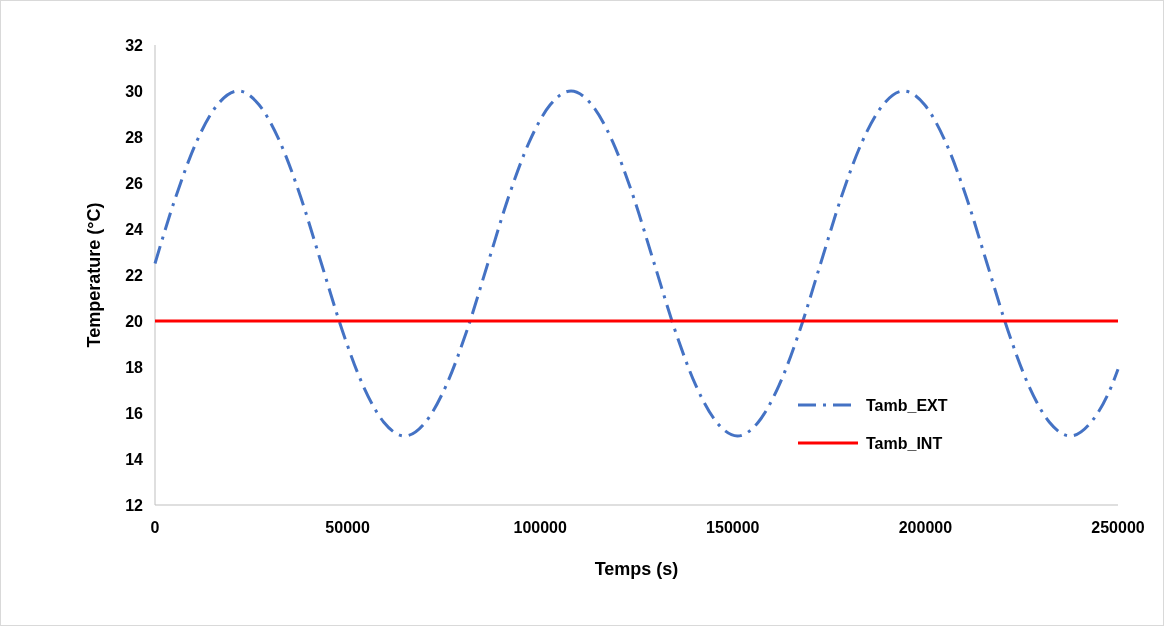 The height and width of the screenshot is (626, 1173). I want to click on y-tick-label: 26, so click(134, 183).